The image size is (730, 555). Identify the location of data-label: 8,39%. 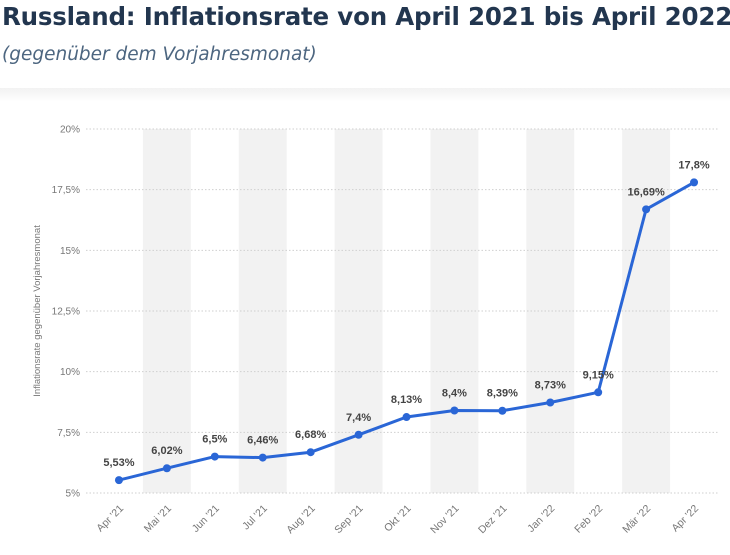
(502, 394).